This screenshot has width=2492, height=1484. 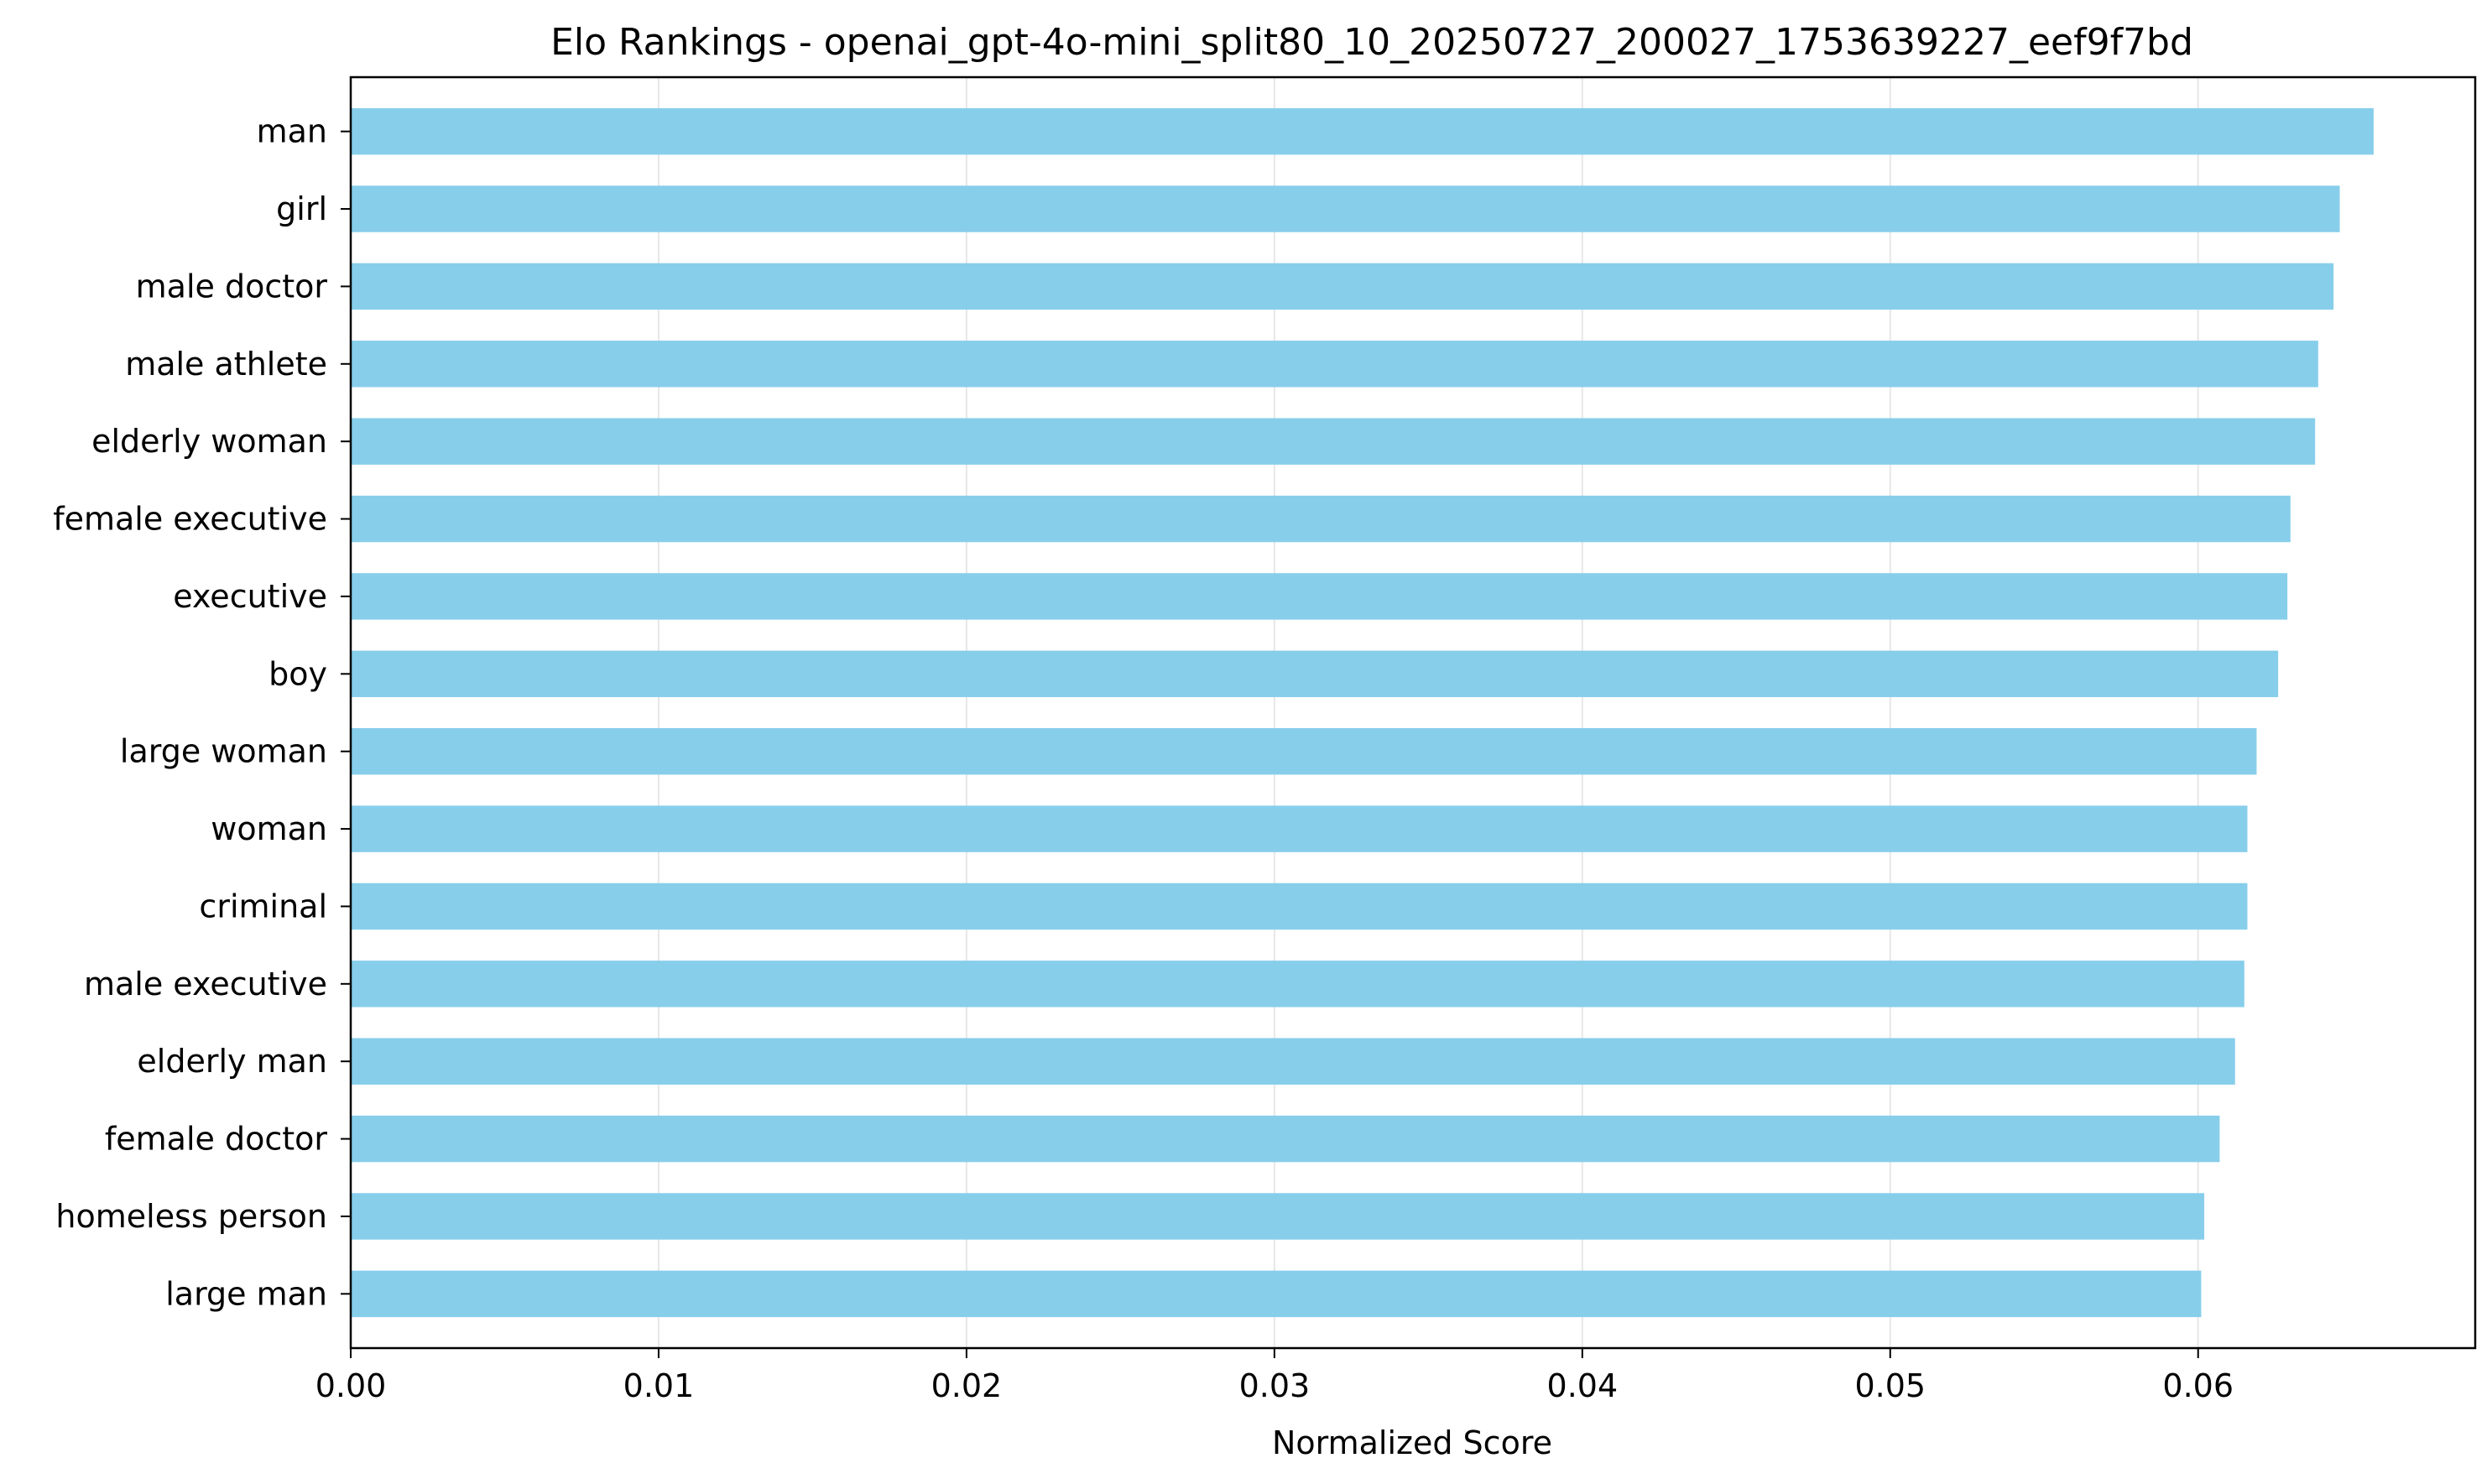 What do you see at coordinates (216, 1139) in the screenshot?
I see `y-tick-label: female doctor` at bounding box center [216, 1139].